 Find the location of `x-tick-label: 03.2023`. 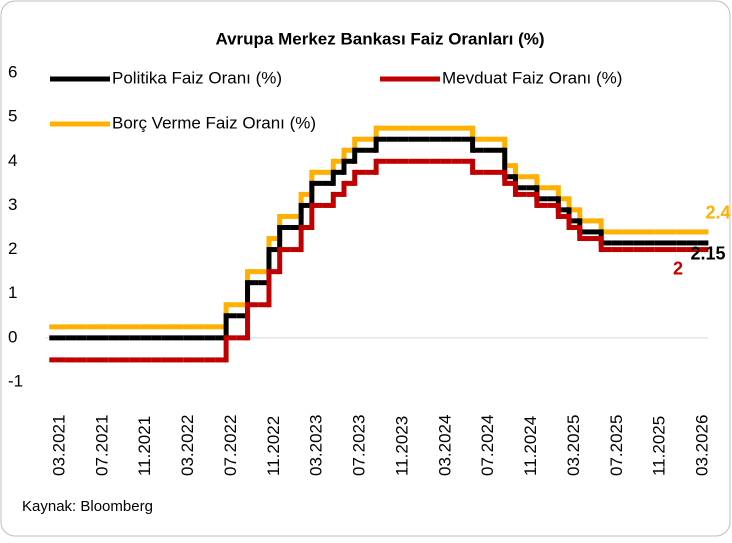

x-tick-label: 03.2023 is located at coordinates (316, 445).